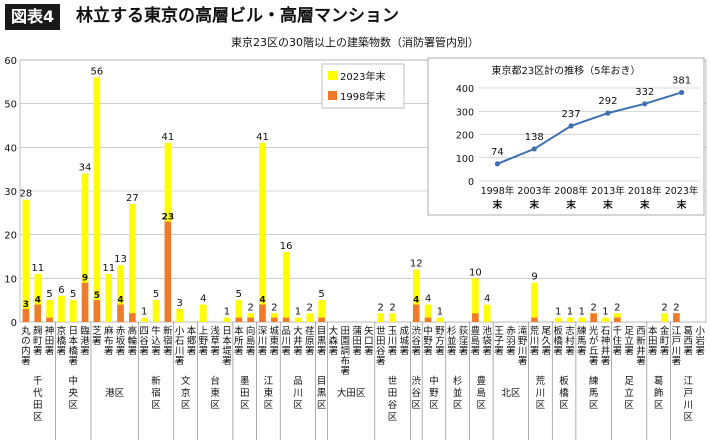 This screenshot has width=710, height=444. I want to click on data-label-1998: 9, so click(85, 279).